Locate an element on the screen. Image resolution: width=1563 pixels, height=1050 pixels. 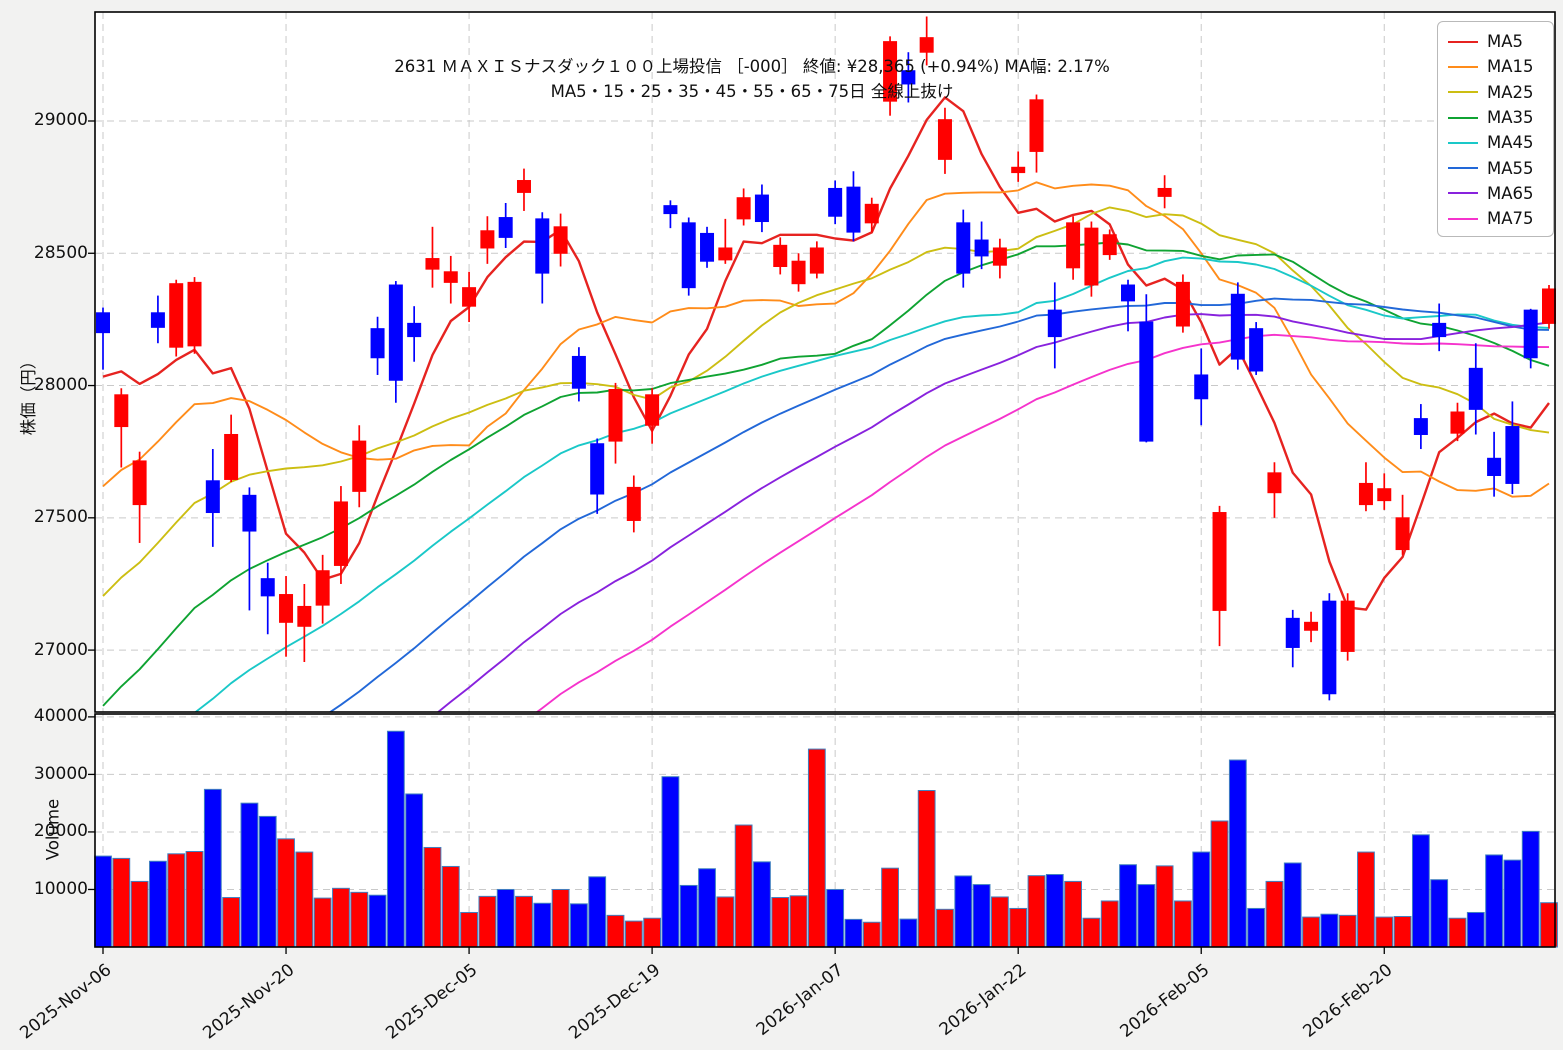
legend-label: MA55 is located at coordinates (1510, 168).